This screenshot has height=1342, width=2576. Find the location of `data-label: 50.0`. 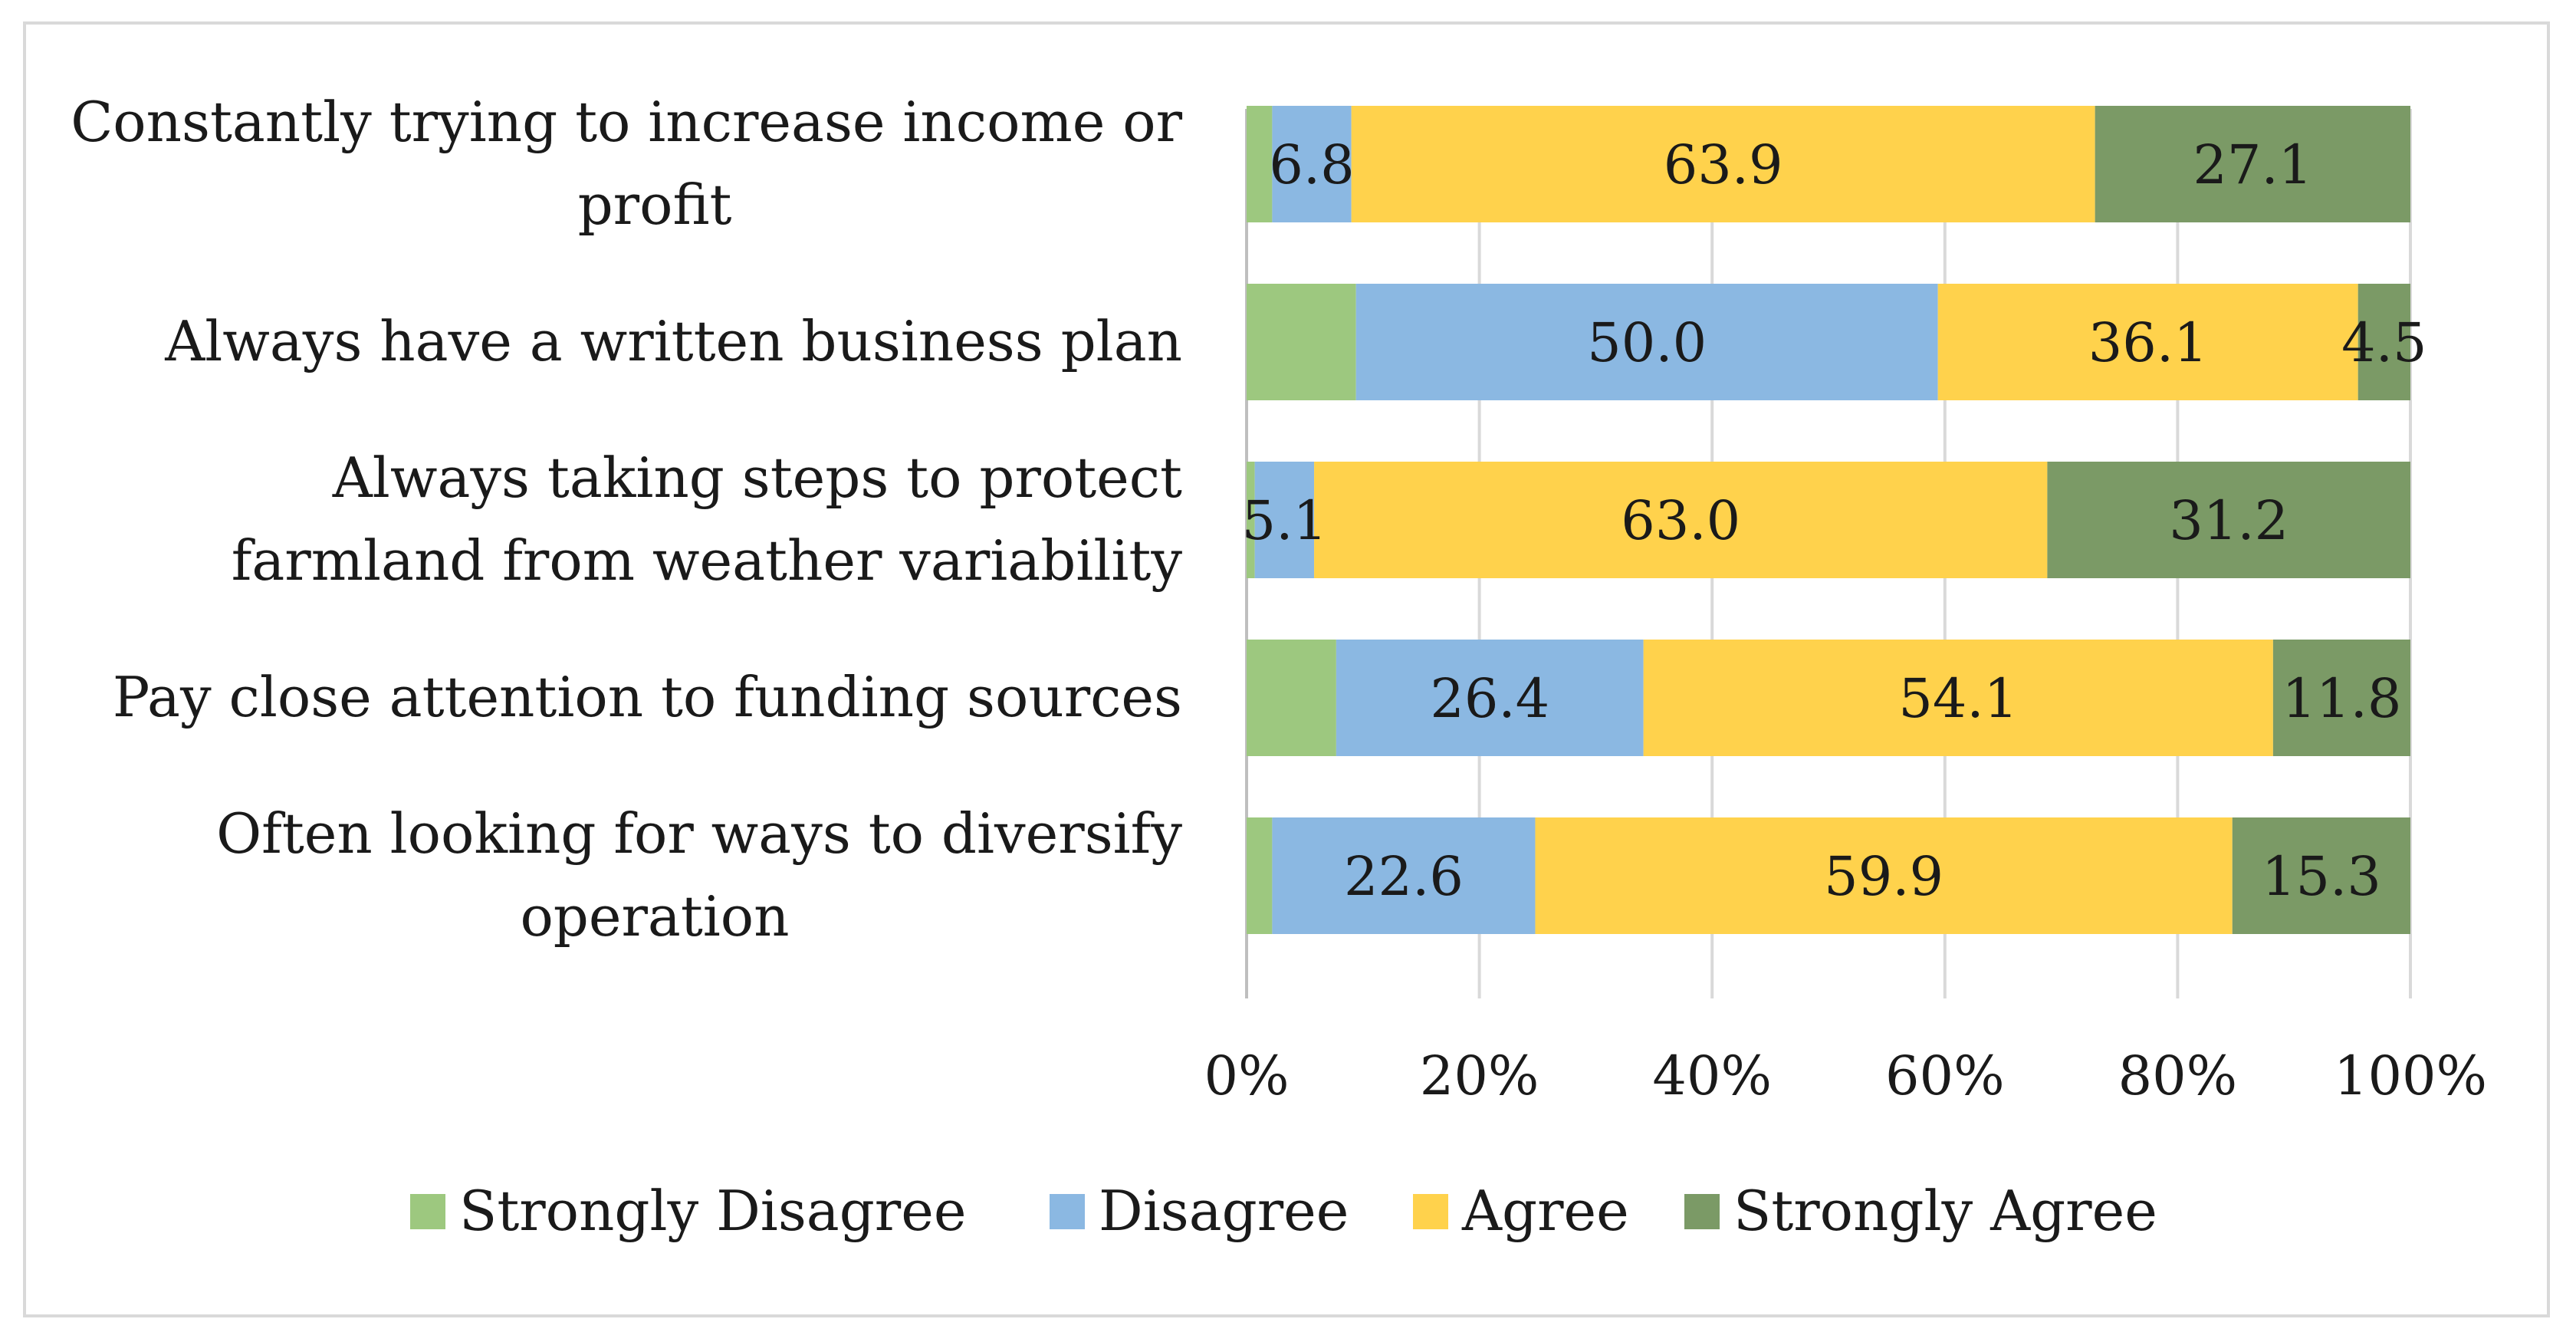

data-label: 50.0 is located at coordinates (1647, 342).